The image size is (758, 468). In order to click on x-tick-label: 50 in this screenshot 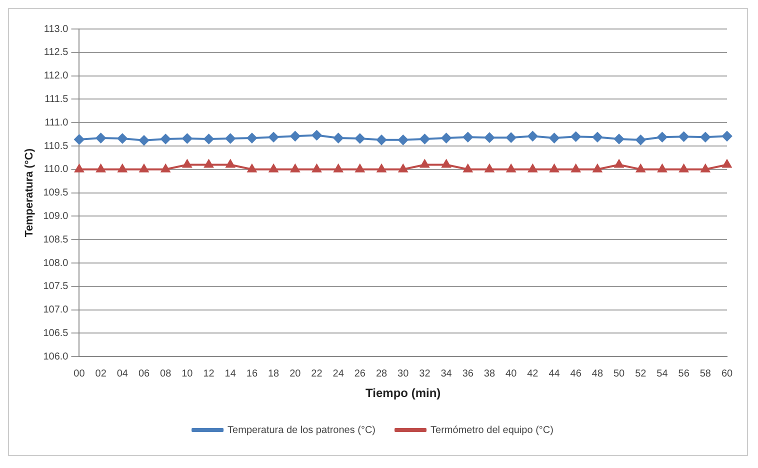, I will do `click(619, 374)`.